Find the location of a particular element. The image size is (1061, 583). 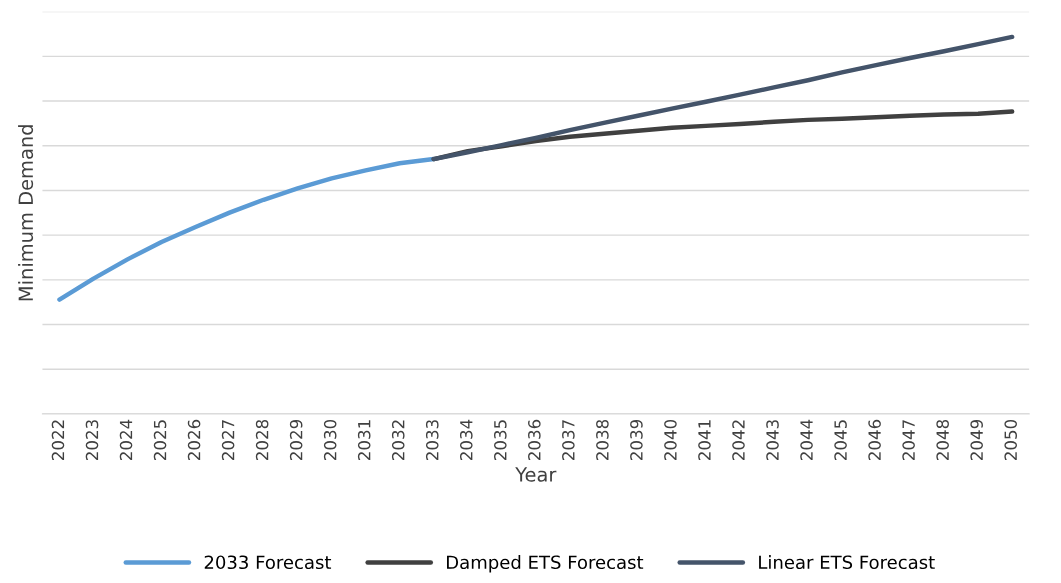

x-axis-title: Year is located at coordinates (536, 474).